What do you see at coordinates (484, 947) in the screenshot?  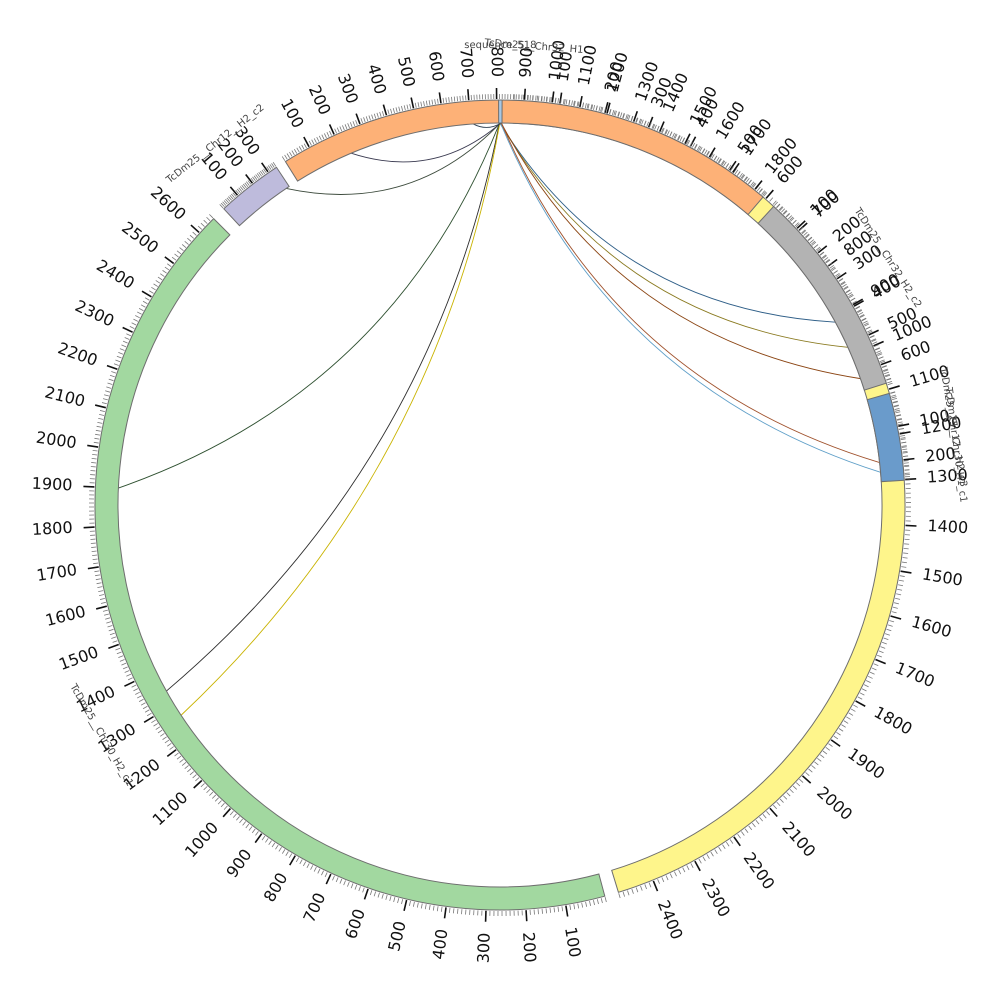 I see `tick-label: 300` at bounding box center [484, 947].